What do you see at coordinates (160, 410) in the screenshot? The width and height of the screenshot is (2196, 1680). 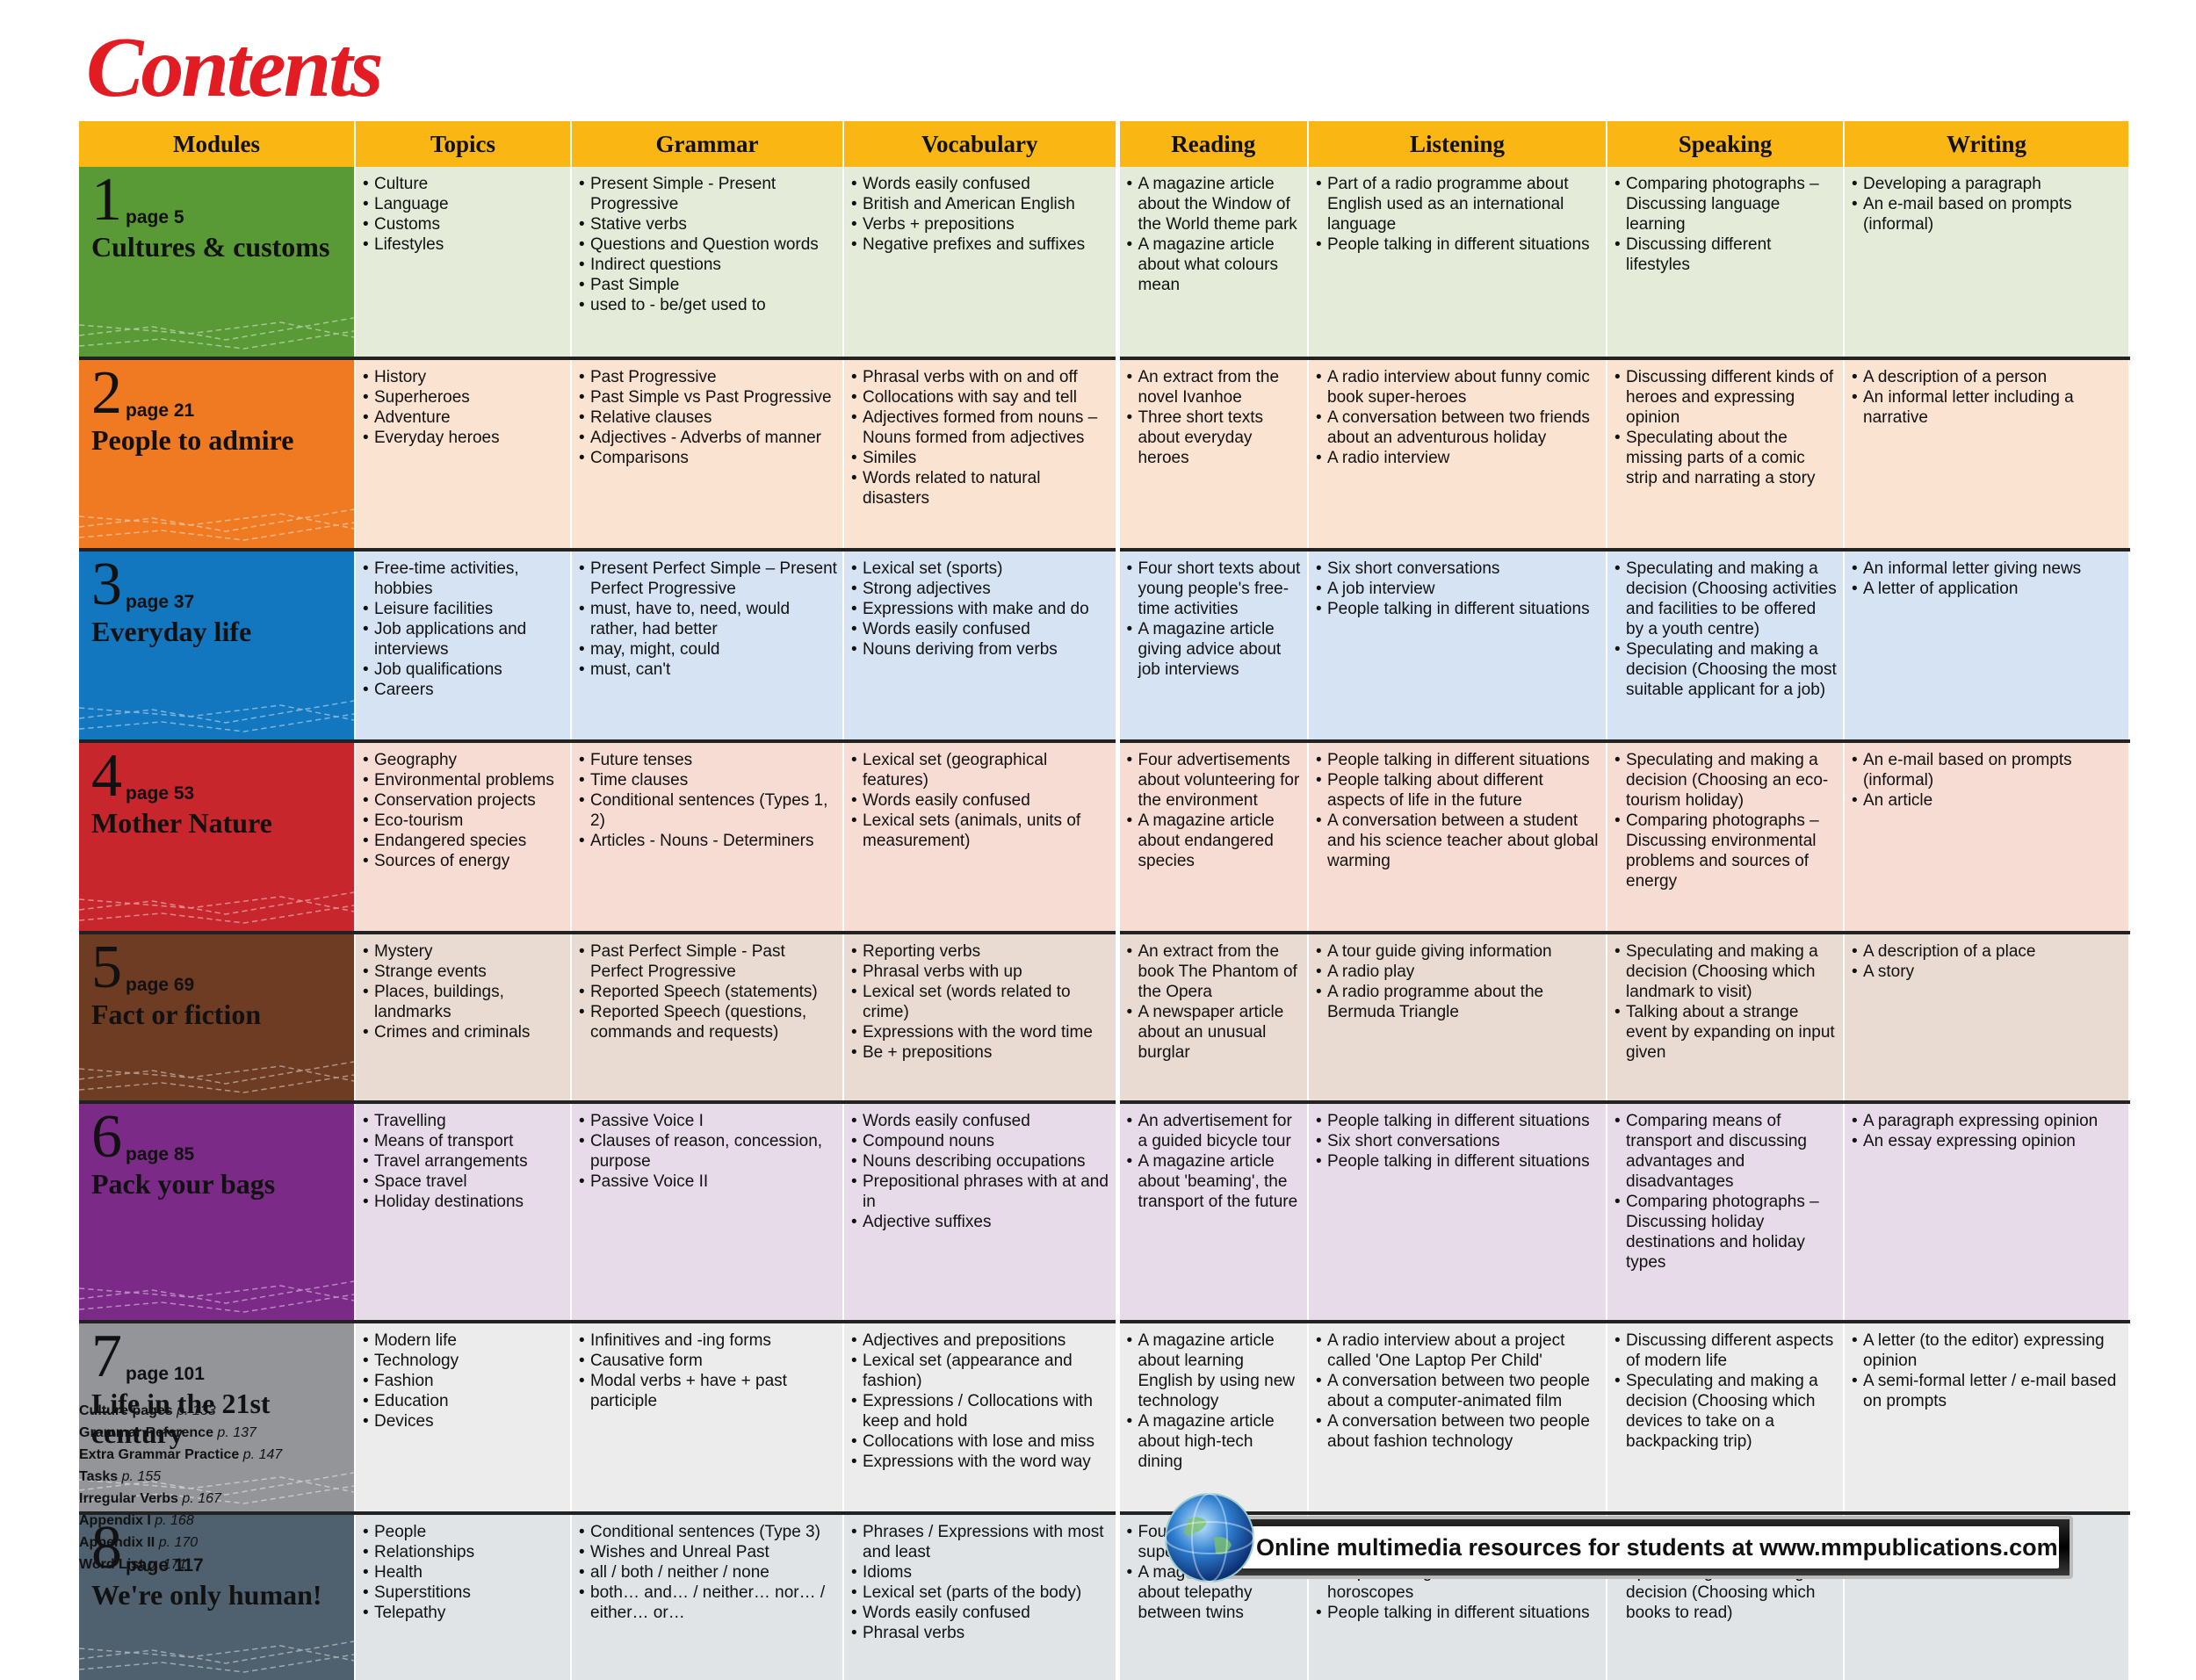 I see `module-page: page 21` at bounding box center [160, 410].